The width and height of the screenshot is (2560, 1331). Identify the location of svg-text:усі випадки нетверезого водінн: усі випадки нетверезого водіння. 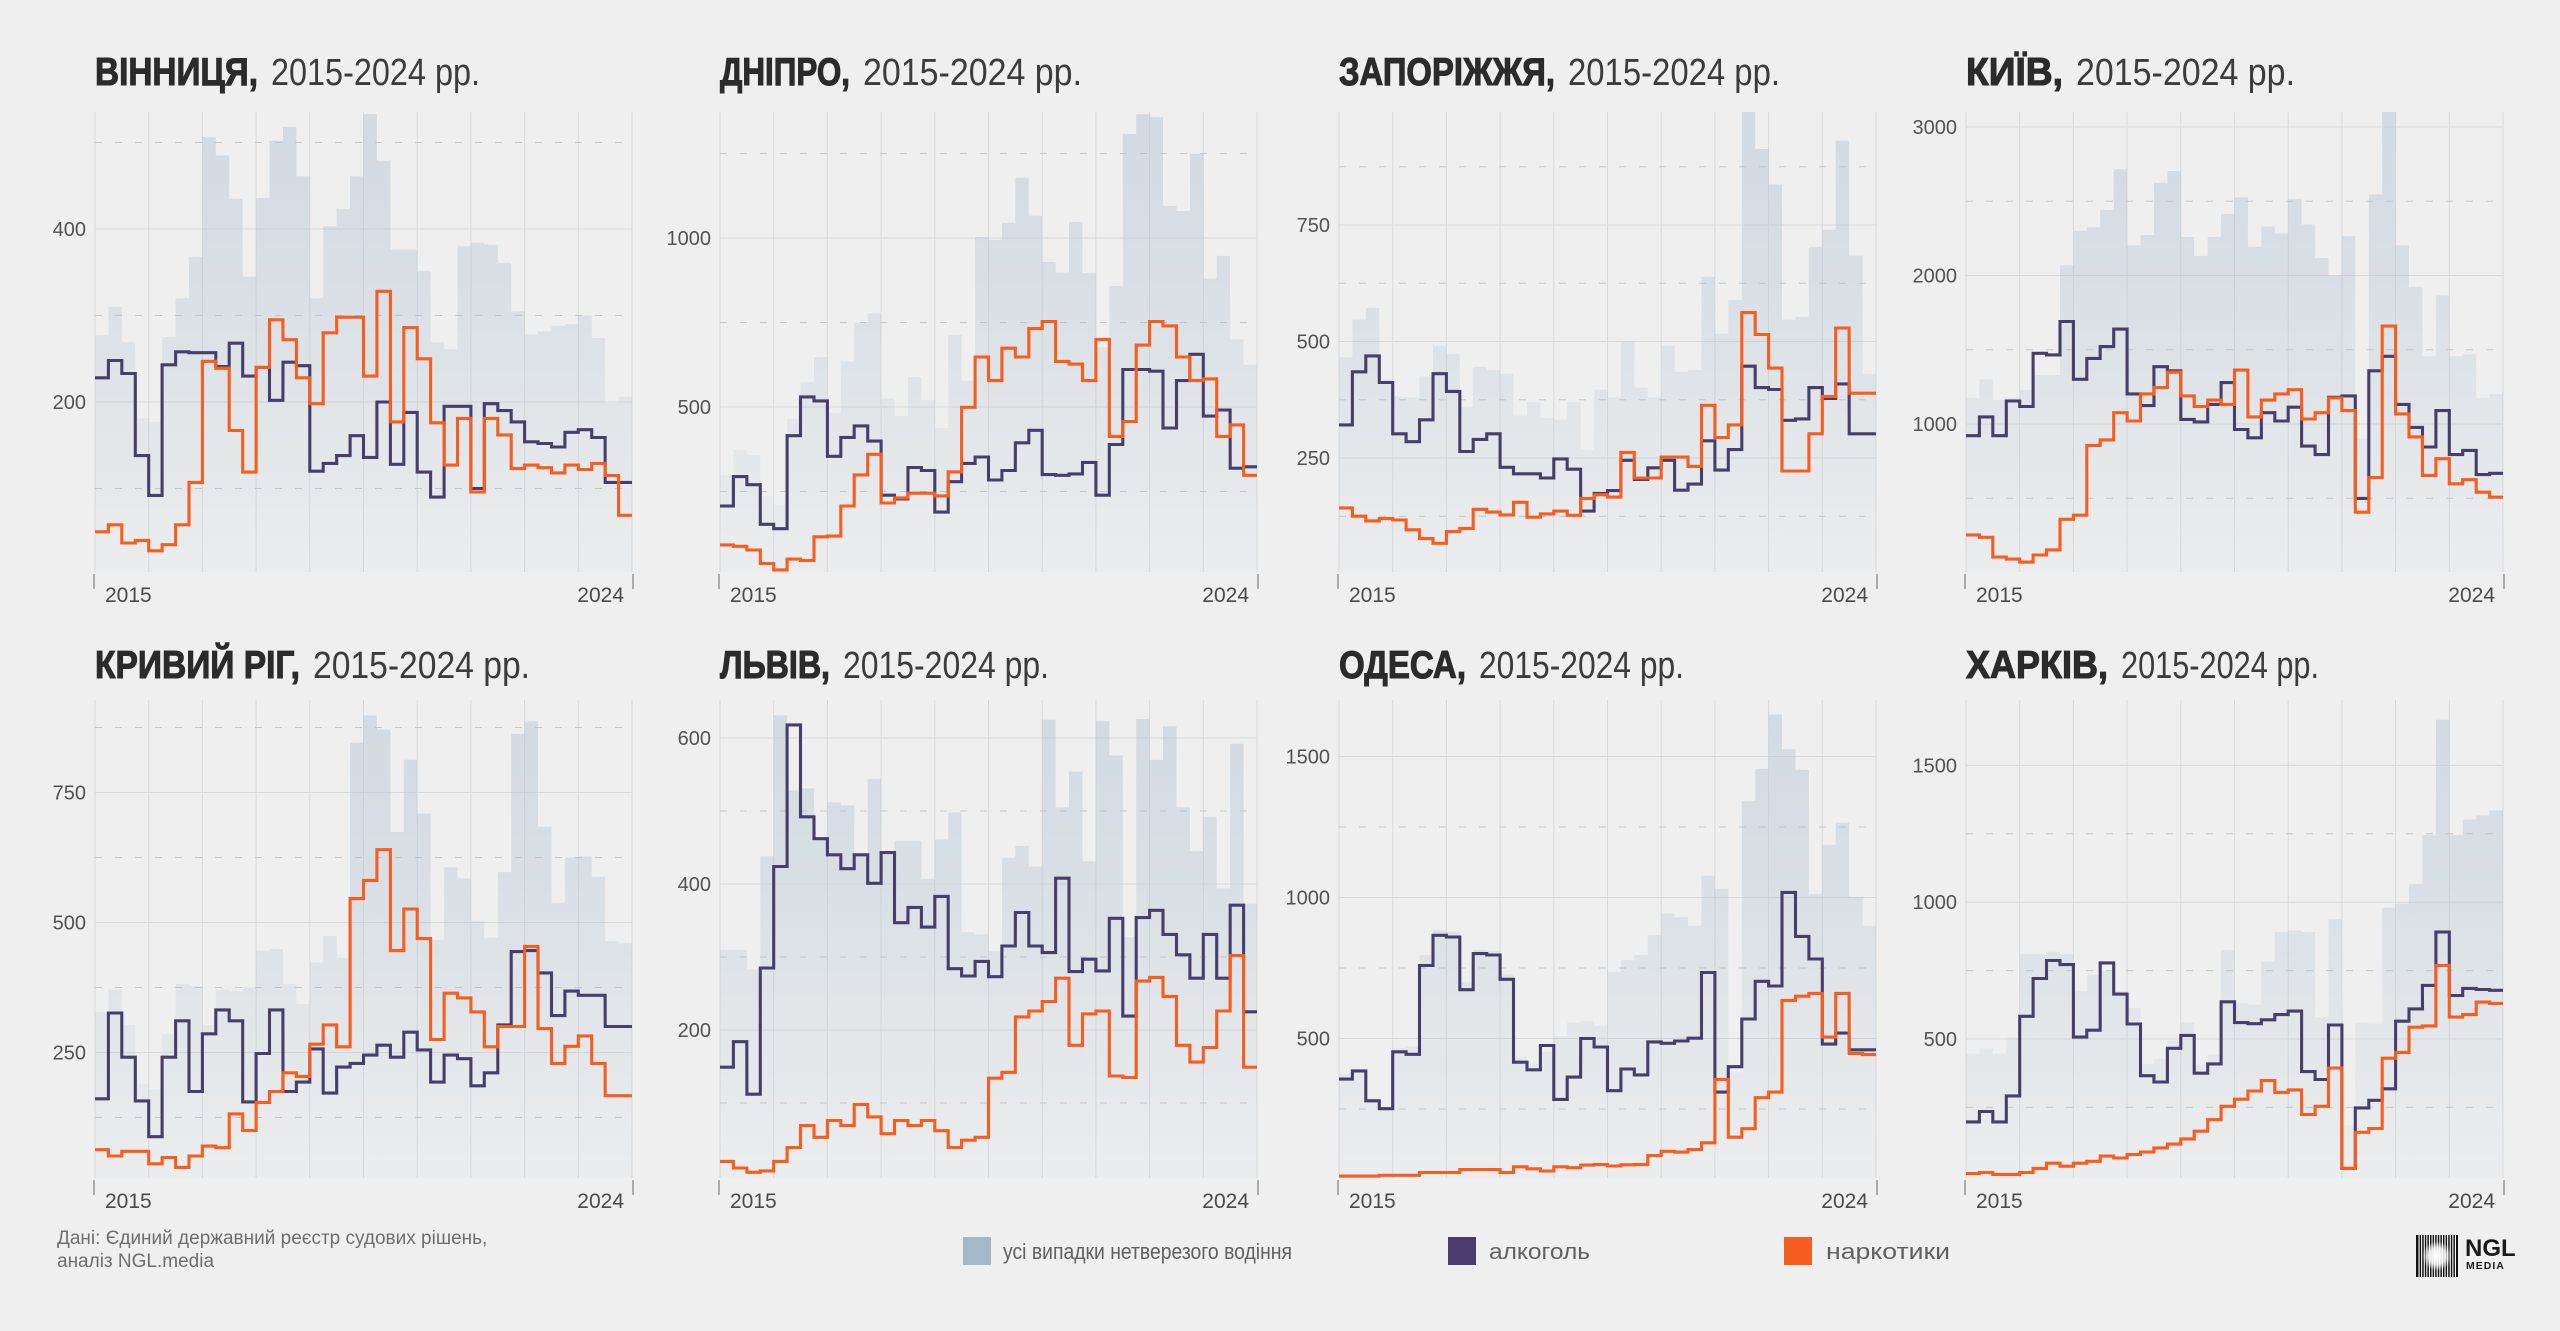
(1147, 1251).